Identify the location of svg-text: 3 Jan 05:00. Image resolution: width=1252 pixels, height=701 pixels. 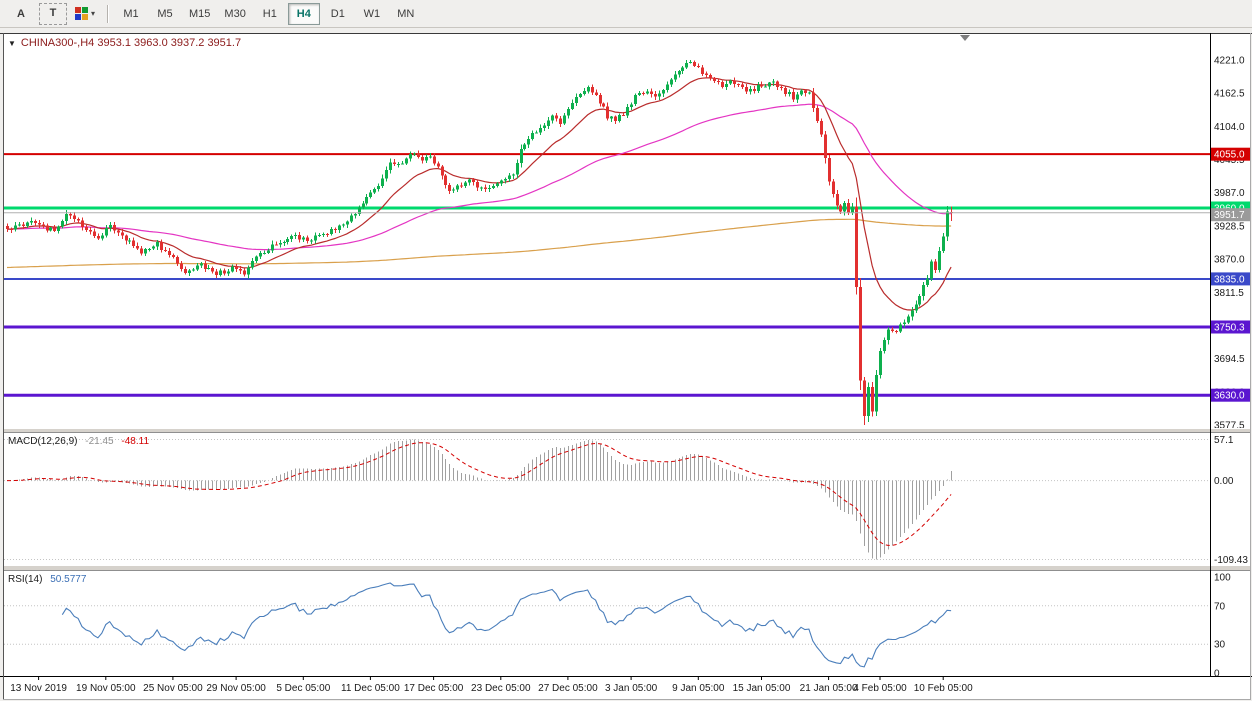
(631, 688).